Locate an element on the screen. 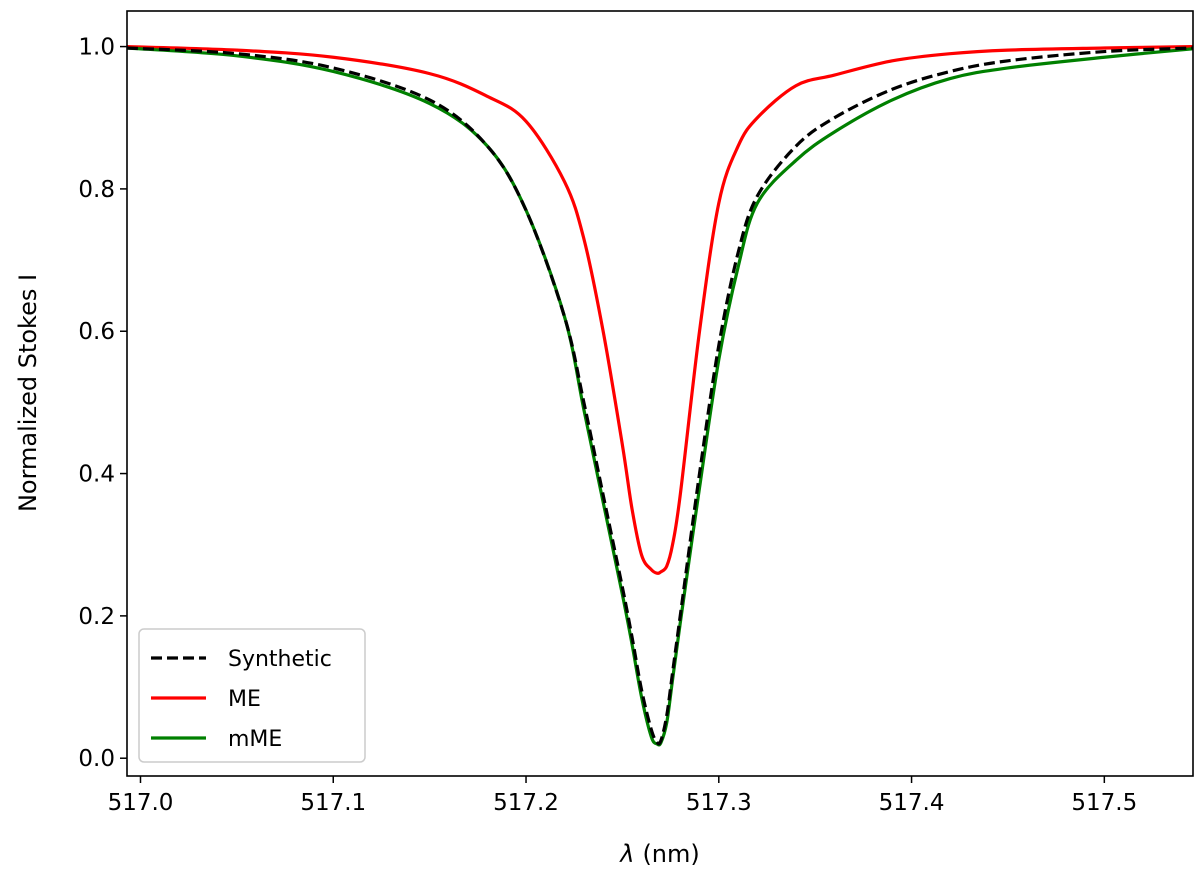  legend: Synthetic ME mME is located at coordinates (252, 695).